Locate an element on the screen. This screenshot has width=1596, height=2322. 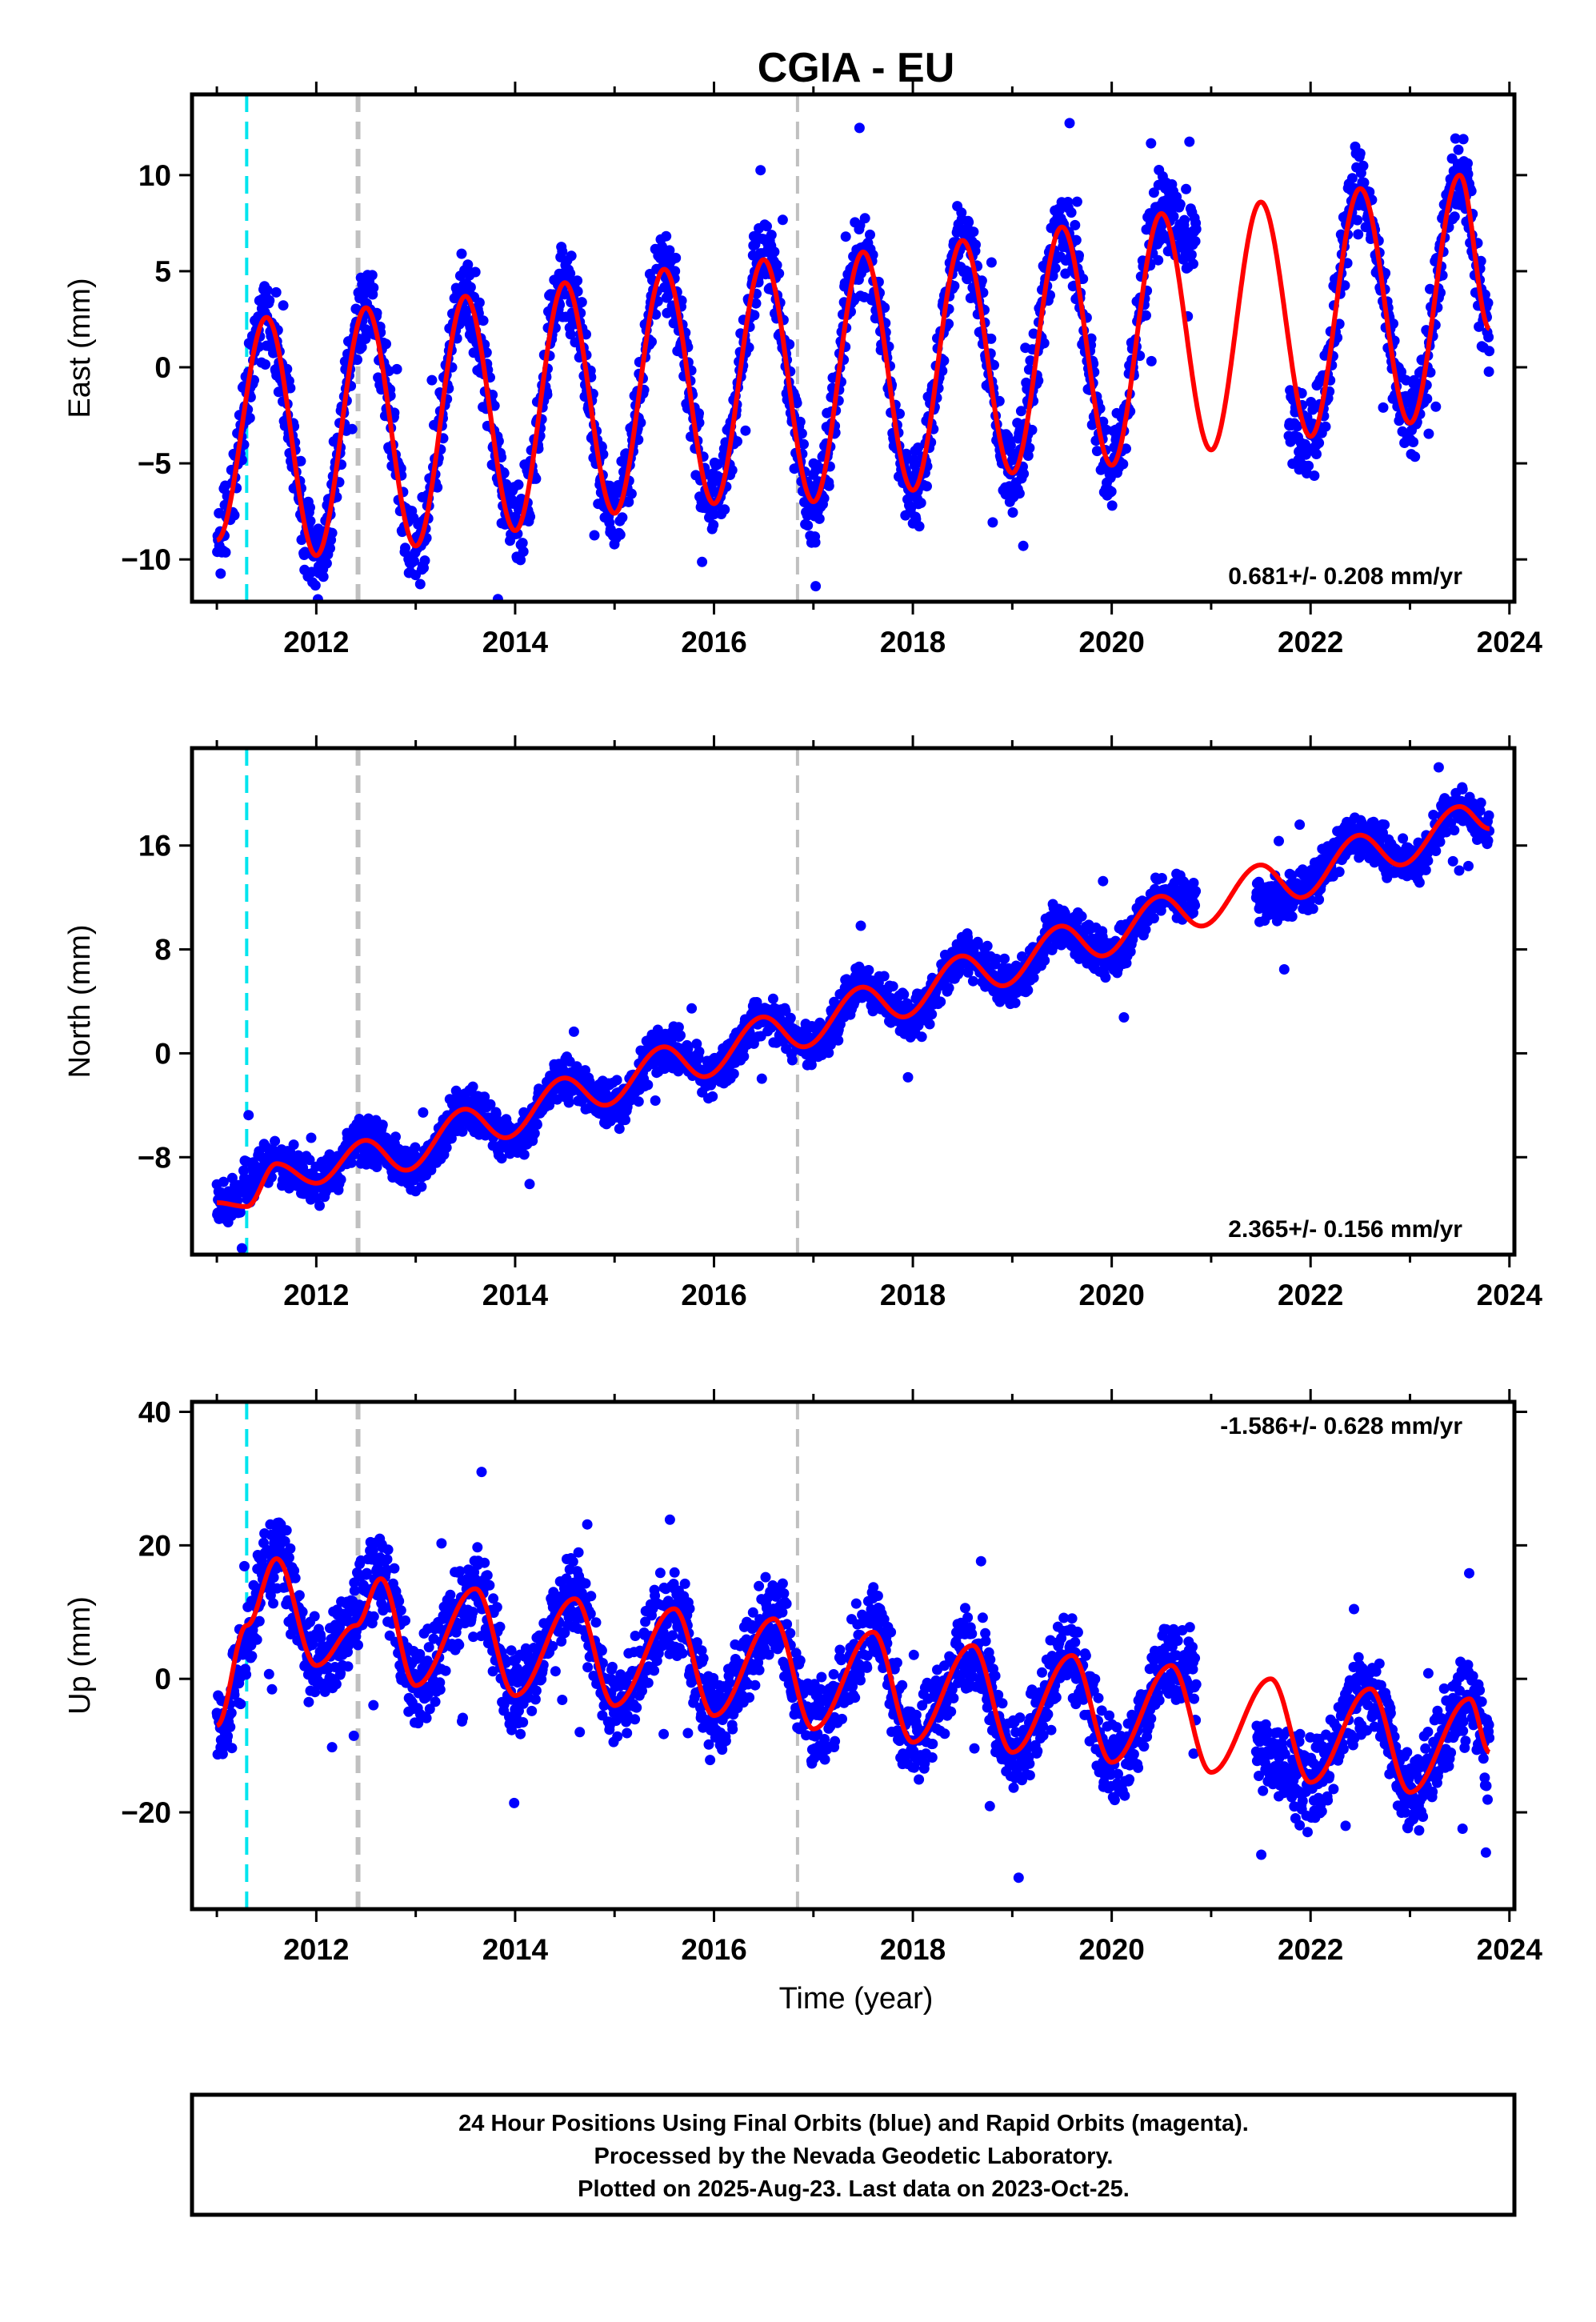
y-axis-label: East (mm) is located at coordinates (80, 348).